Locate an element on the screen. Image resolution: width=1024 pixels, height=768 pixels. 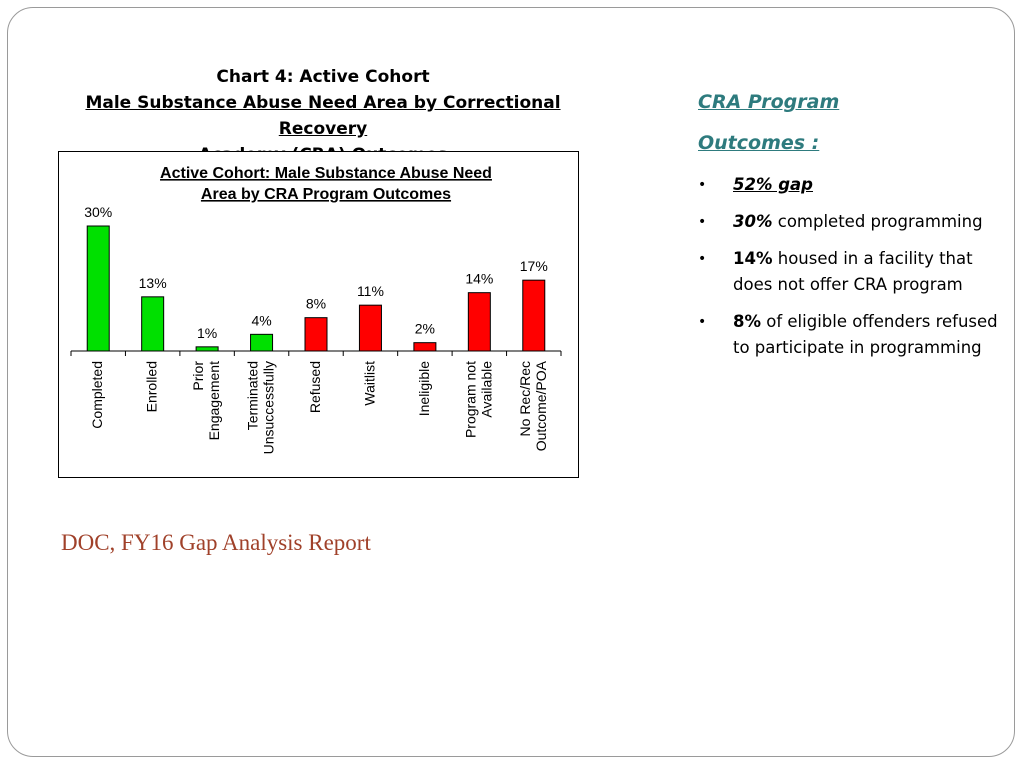
category-label-line: Prior is located at coordinates (198, 376).